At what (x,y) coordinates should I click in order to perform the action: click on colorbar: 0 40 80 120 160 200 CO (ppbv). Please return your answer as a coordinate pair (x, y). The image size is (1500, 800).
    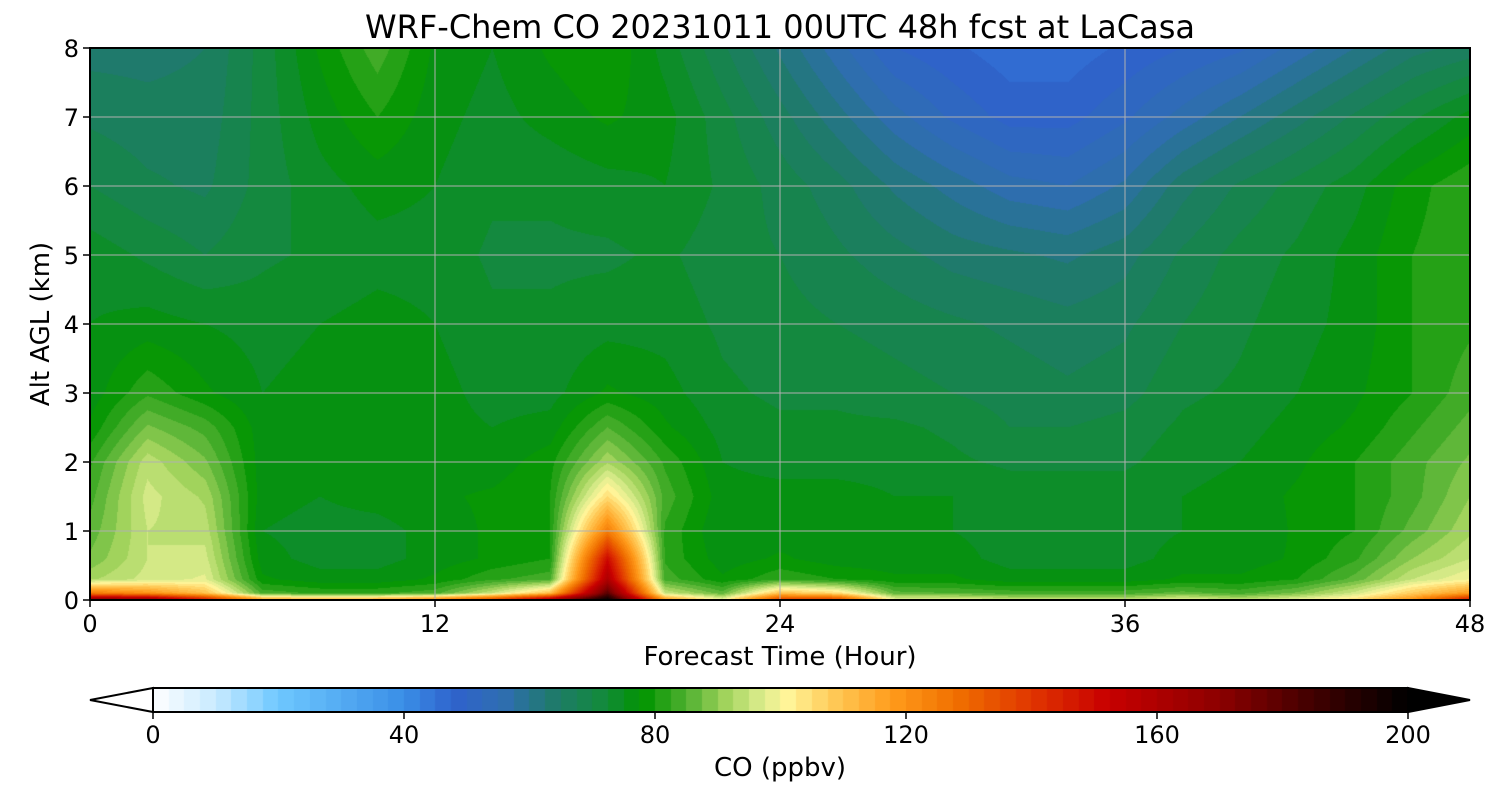
    Looking at the image, I should click on (780, 734).